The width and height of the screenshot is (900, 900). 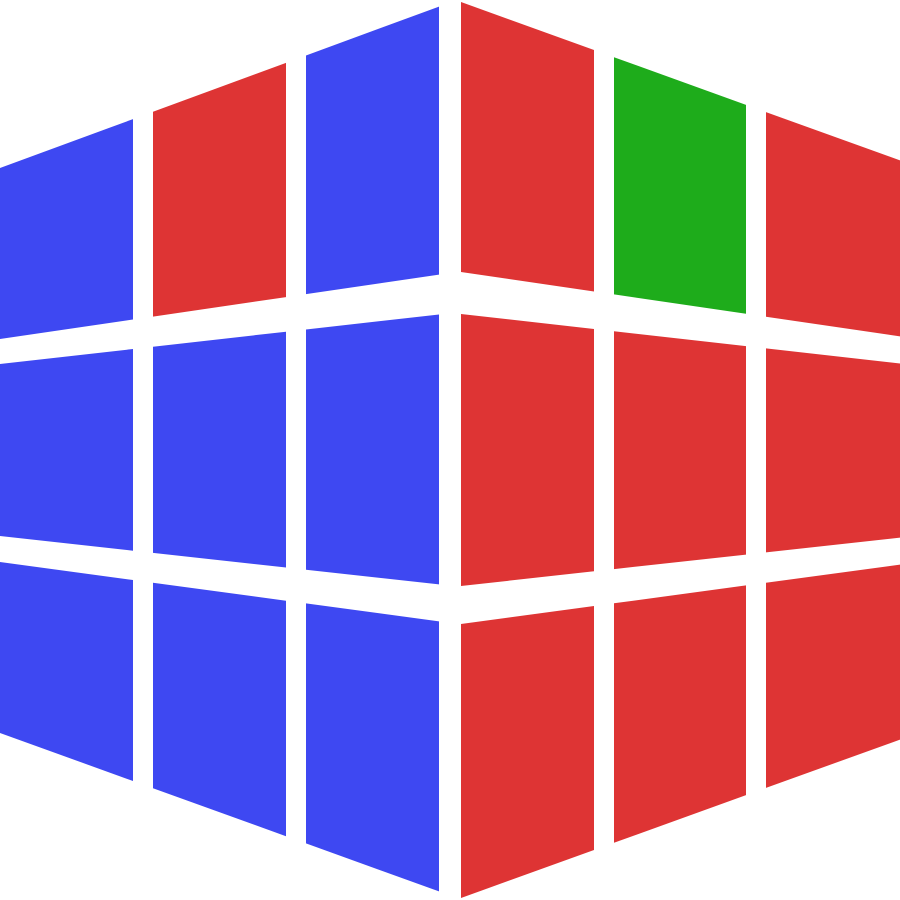 What do you see at coordinates (680, 714) in the screenshot?
I see `right-face-sticker-r3-c2` at bounding box center [680, 714].